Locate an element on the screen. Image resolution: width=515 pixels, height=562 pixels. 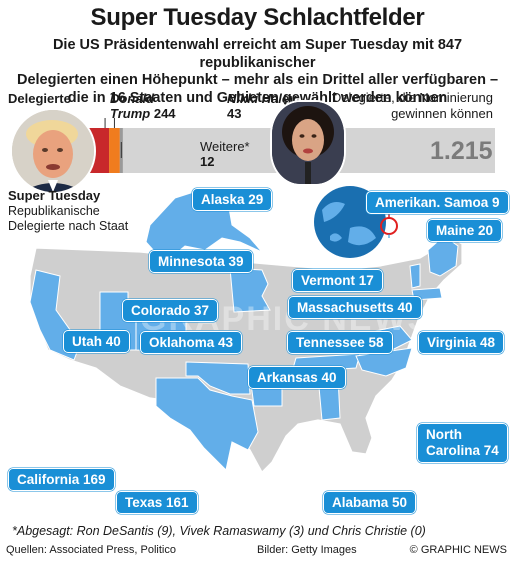
others-label: Weitere* 12 is located at coordinates (225, 154).